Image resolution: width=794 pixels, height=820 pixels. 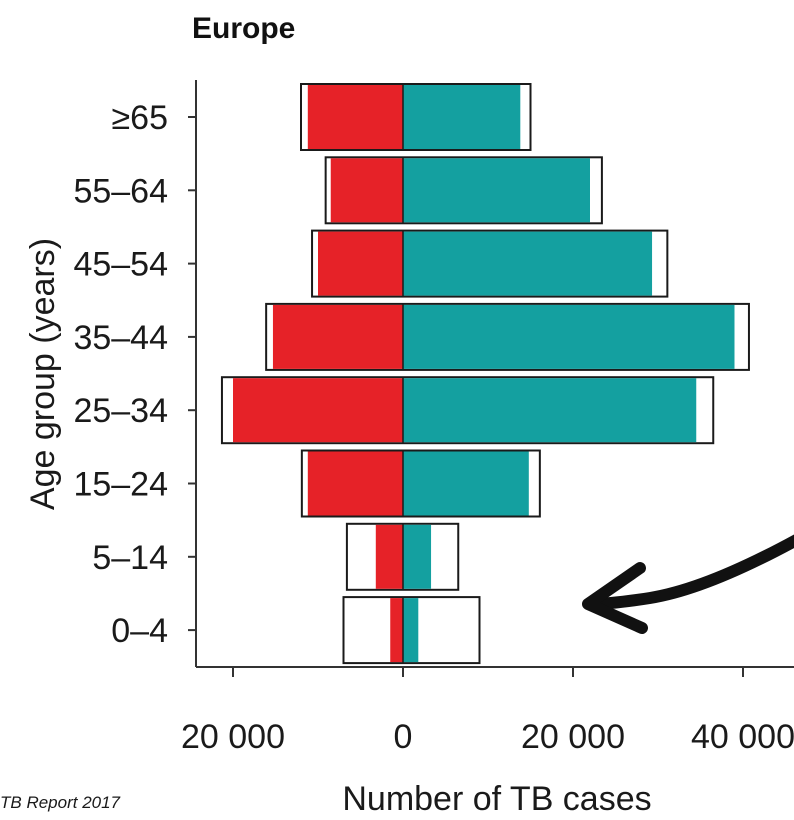 I want to click on y-tick-label: ≥65, so click(x=140, y=118).